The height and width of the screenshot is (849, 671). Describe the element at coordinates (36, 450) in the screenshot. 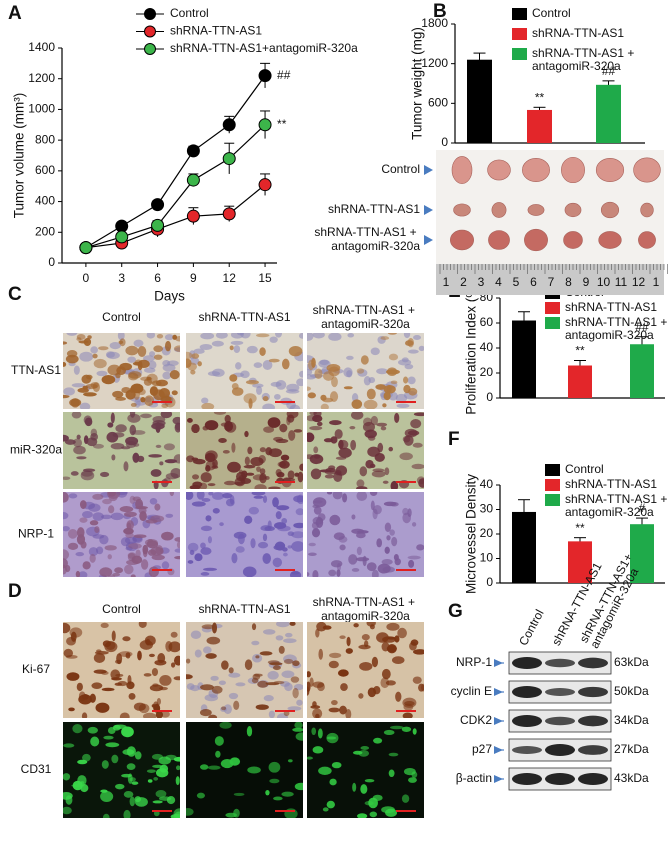

I see `row-label: miR-320a` at that location.